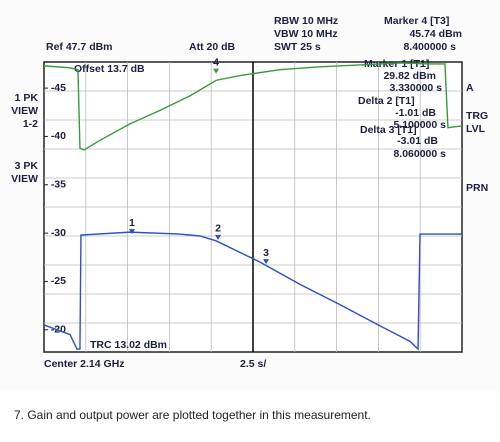 This screenshot has width=500, height=442. I want to click on marker-label: 2, so click(218, 229).